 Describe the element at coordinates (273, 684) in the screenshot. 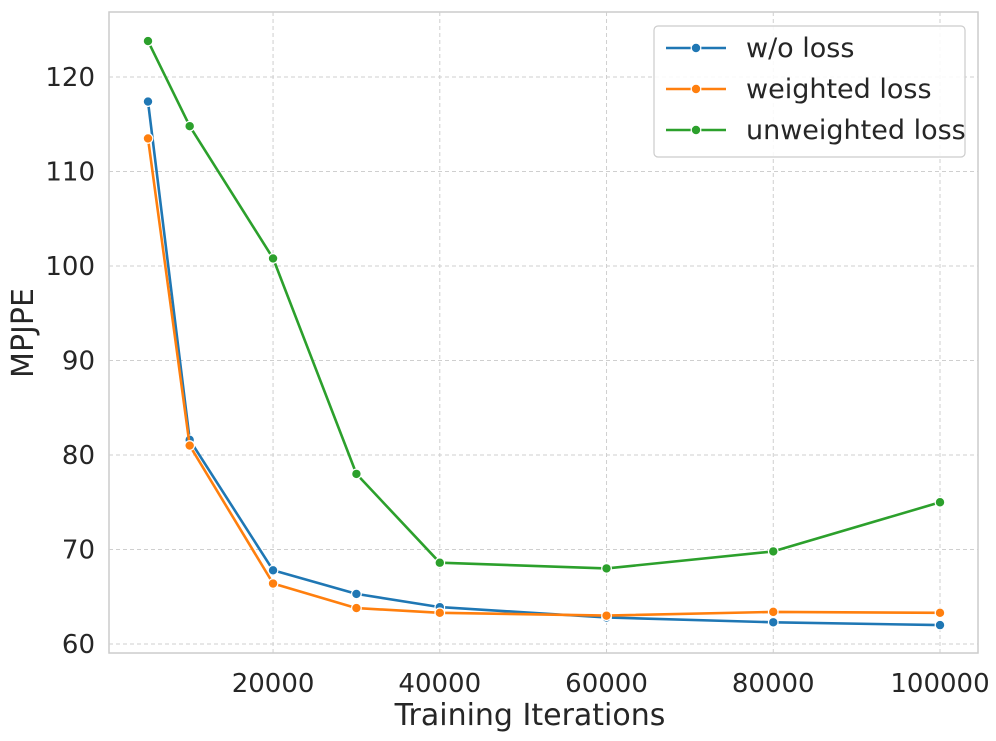

I see `x-tick-label: 20000` at that location.